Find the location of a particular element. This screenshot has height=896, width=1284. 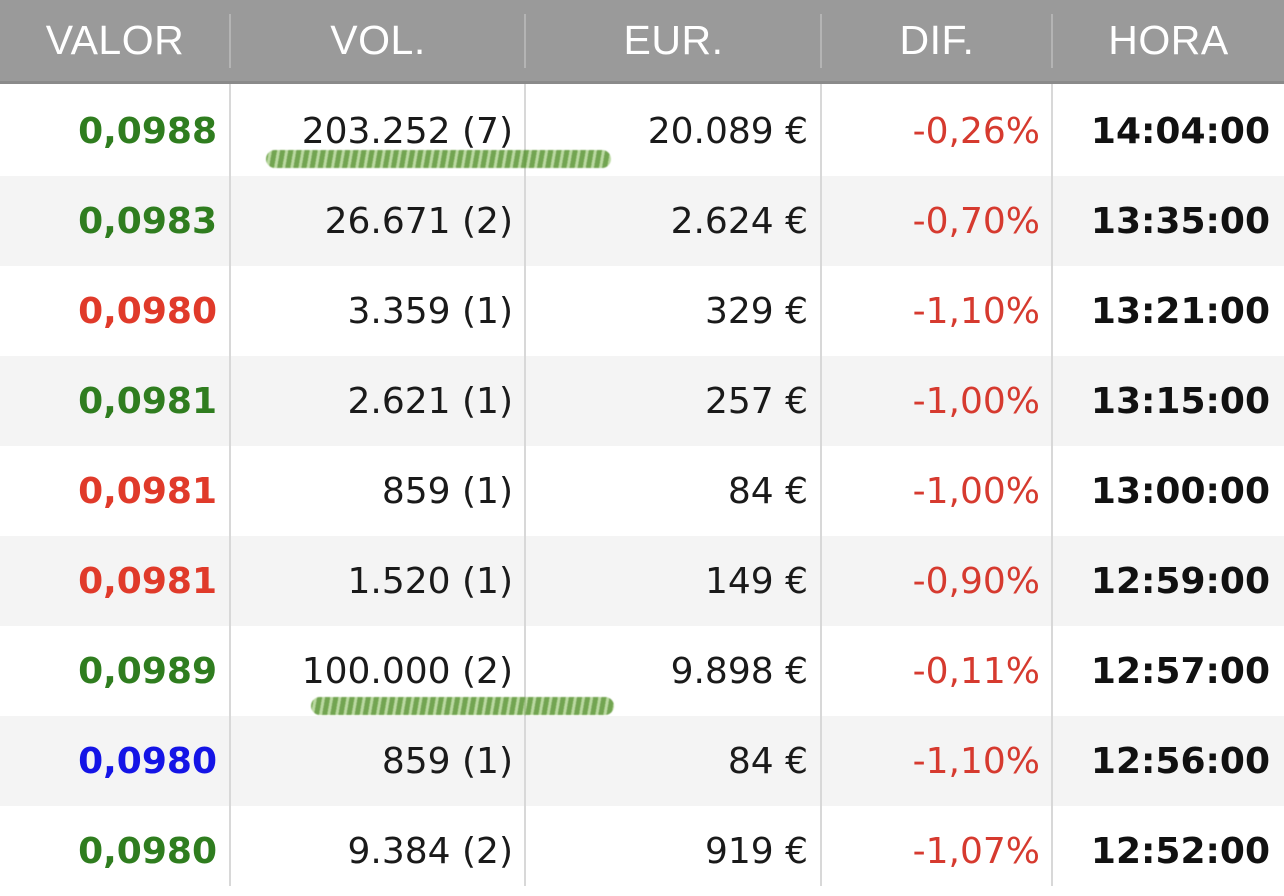

table-row: 0,0981 859 (1) 84 € -1,00% 13:00:00 is located at coordinates (642, 491).